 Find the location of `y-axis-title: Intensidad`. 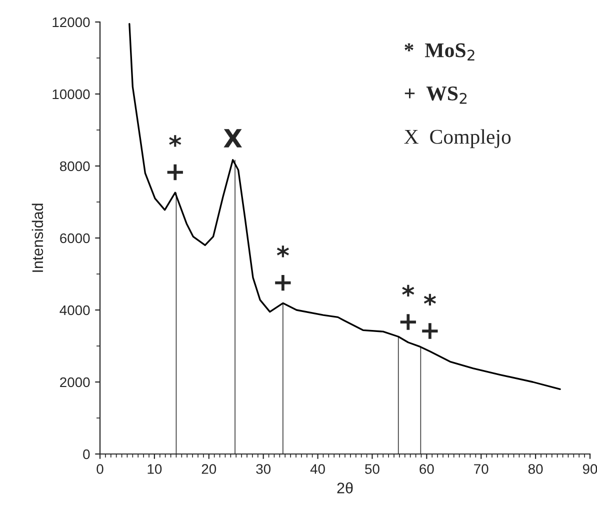

y-axis-title: Intensidad is located at coordinates (38, 238).